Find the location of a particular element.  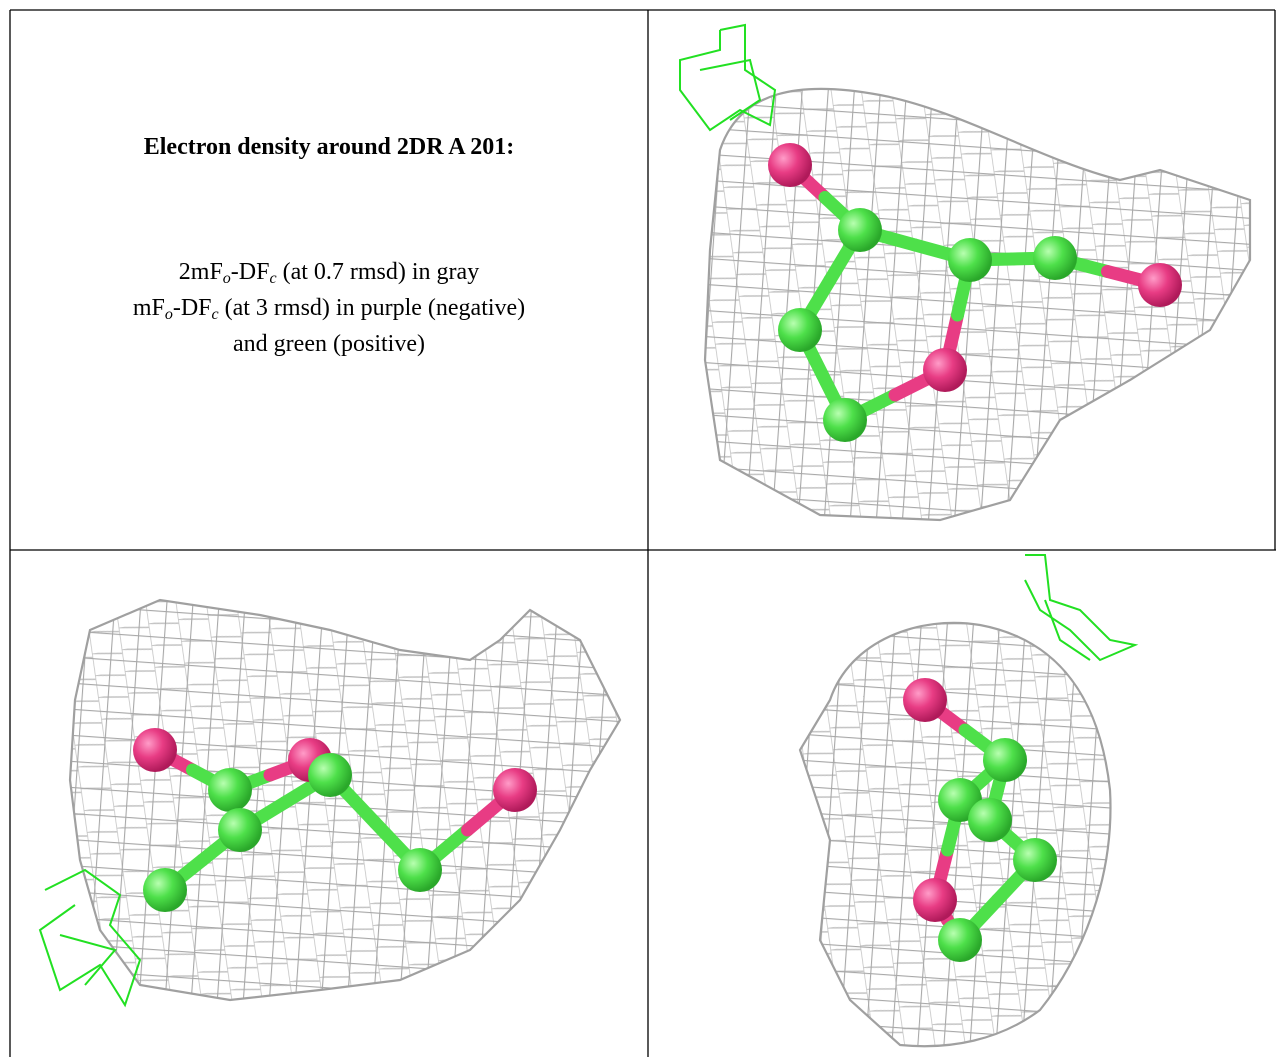

mesh-outline is located at coordinates (955, 834).